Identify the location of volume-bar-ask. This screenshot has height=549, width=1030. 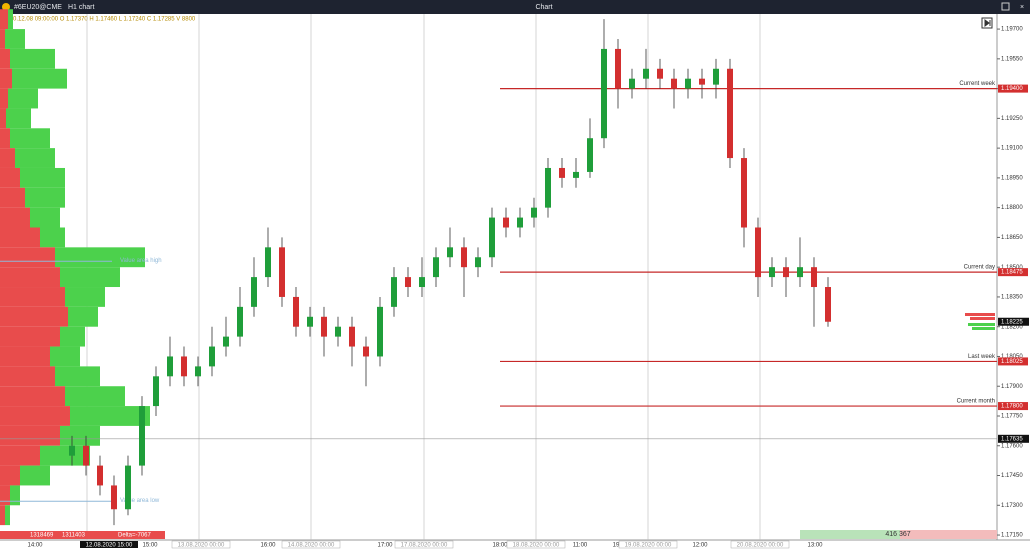
(850, 534).